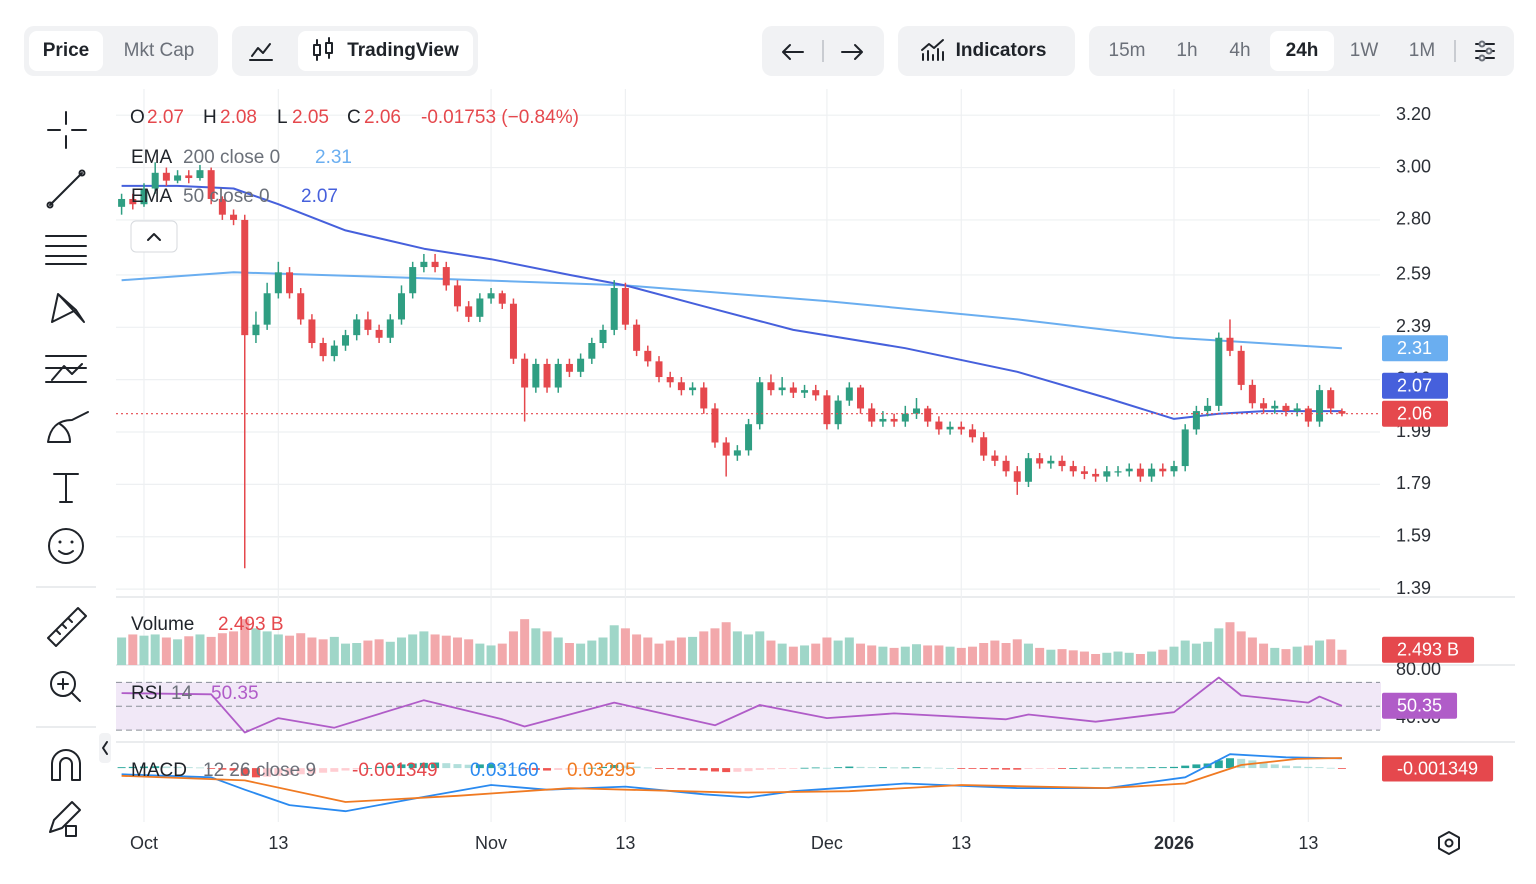 The width and height of the screenshot is (1536, 884). Describe the element at coordinates (66, 189) in the screenshot. I see `trendline-tool` at that location.